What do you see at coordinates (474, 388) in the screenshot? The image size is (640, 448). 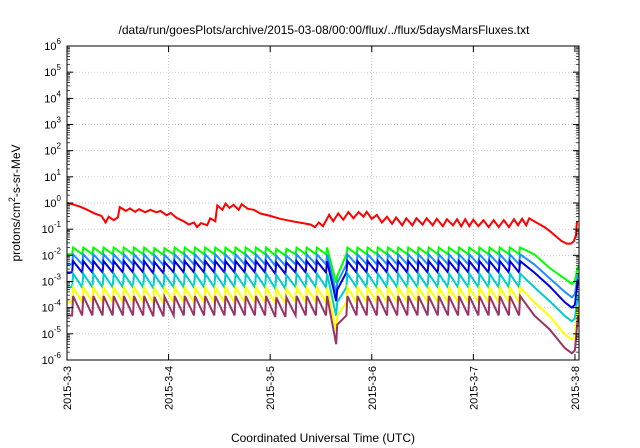 I see `x-tick-label: 2015-3-7` at bounding box center [474, 388].